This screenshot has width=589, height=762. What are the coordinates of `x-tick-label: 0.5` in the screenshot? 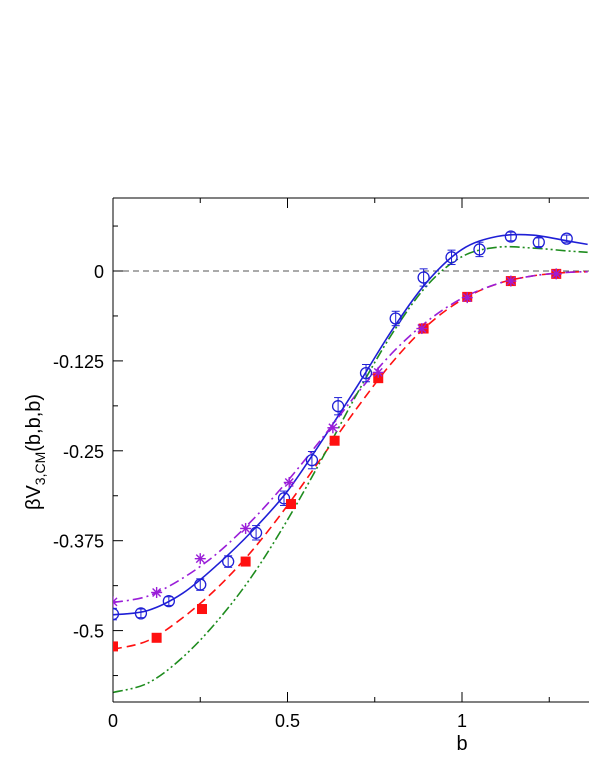 It's located at (287, 721).